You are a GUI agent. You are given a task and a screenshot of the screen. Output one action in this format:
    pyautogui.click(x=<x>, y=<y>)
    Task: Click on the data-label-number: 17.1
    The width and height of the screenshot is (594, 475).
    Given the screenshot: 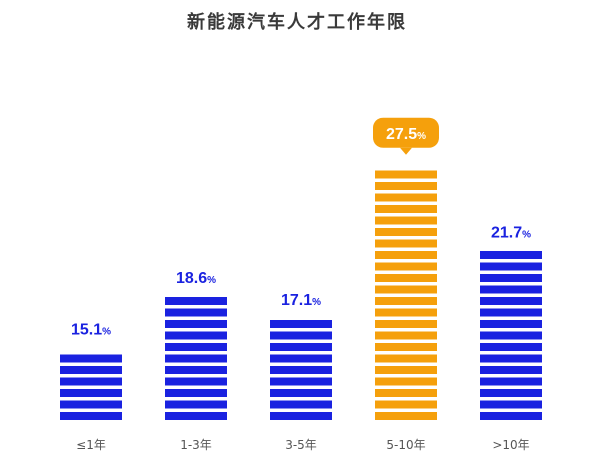 What is the action you would take?
    pyautogui.click(x=296, y=300)
    